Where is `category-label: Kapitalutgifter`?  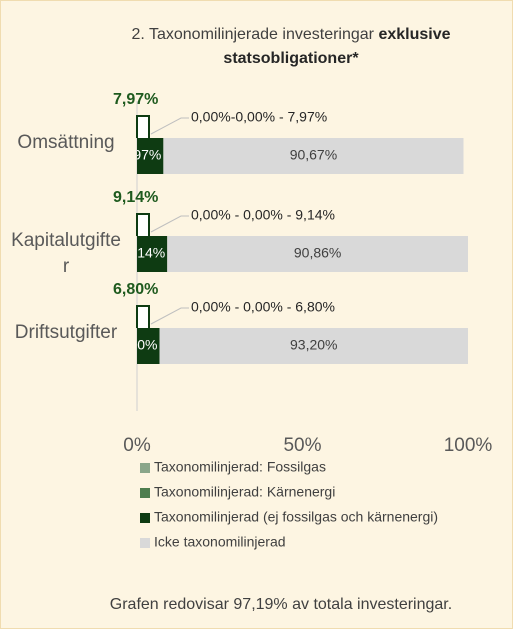 category-label: Kapitalutgifter is located at coordinates (66, 253).